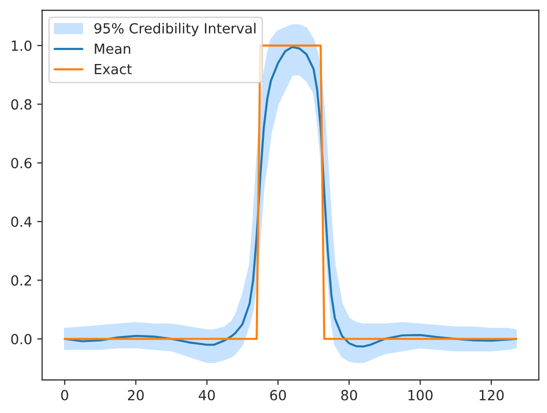 Image resolution: width=547 pixels, height=413 pixels. I want to click on y-tick-label: 0.4, so click(21, 222).